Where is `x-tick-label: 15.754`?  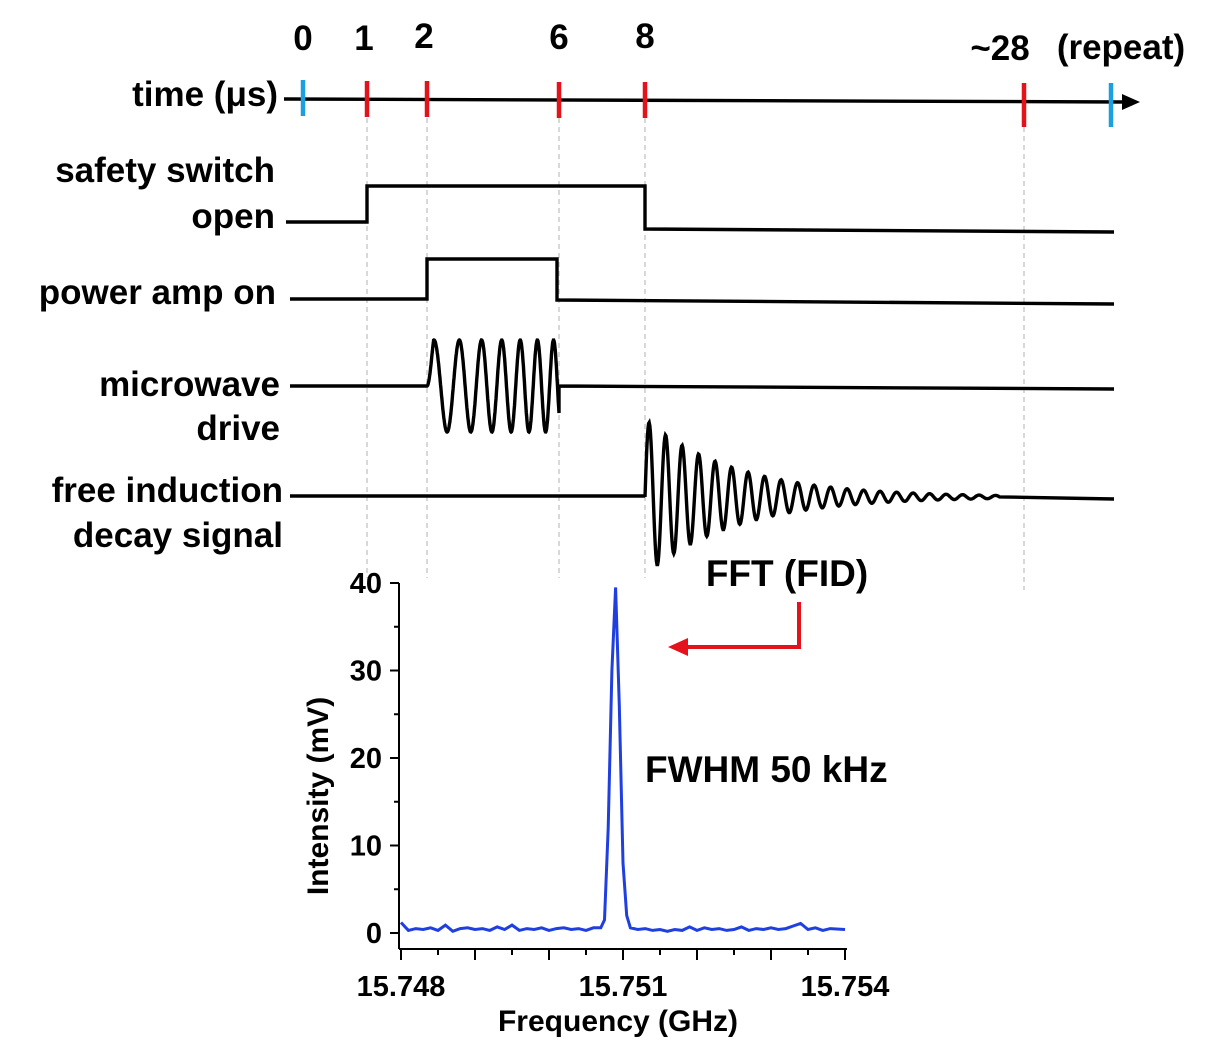 x-tick-label: 15.754 is located at coordinates (845, 987).